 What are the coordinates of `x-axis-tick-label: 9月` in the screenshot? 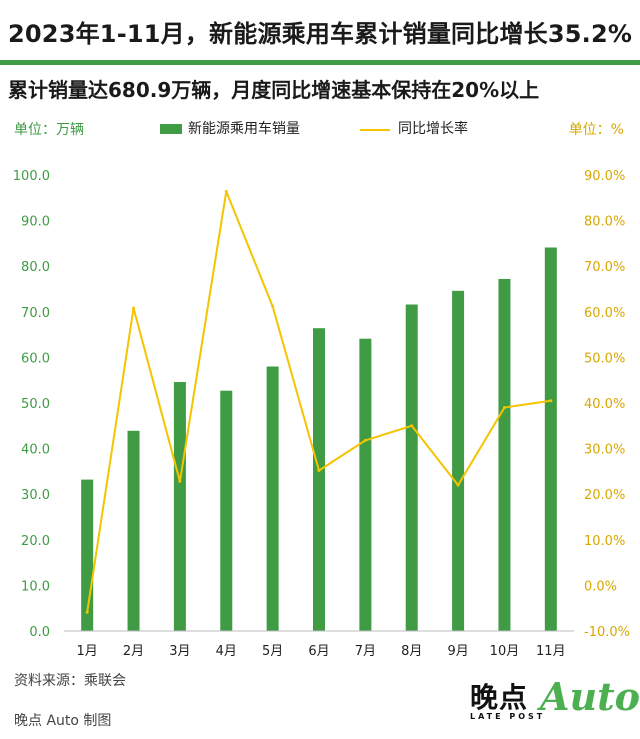 It's located at (457, 651).